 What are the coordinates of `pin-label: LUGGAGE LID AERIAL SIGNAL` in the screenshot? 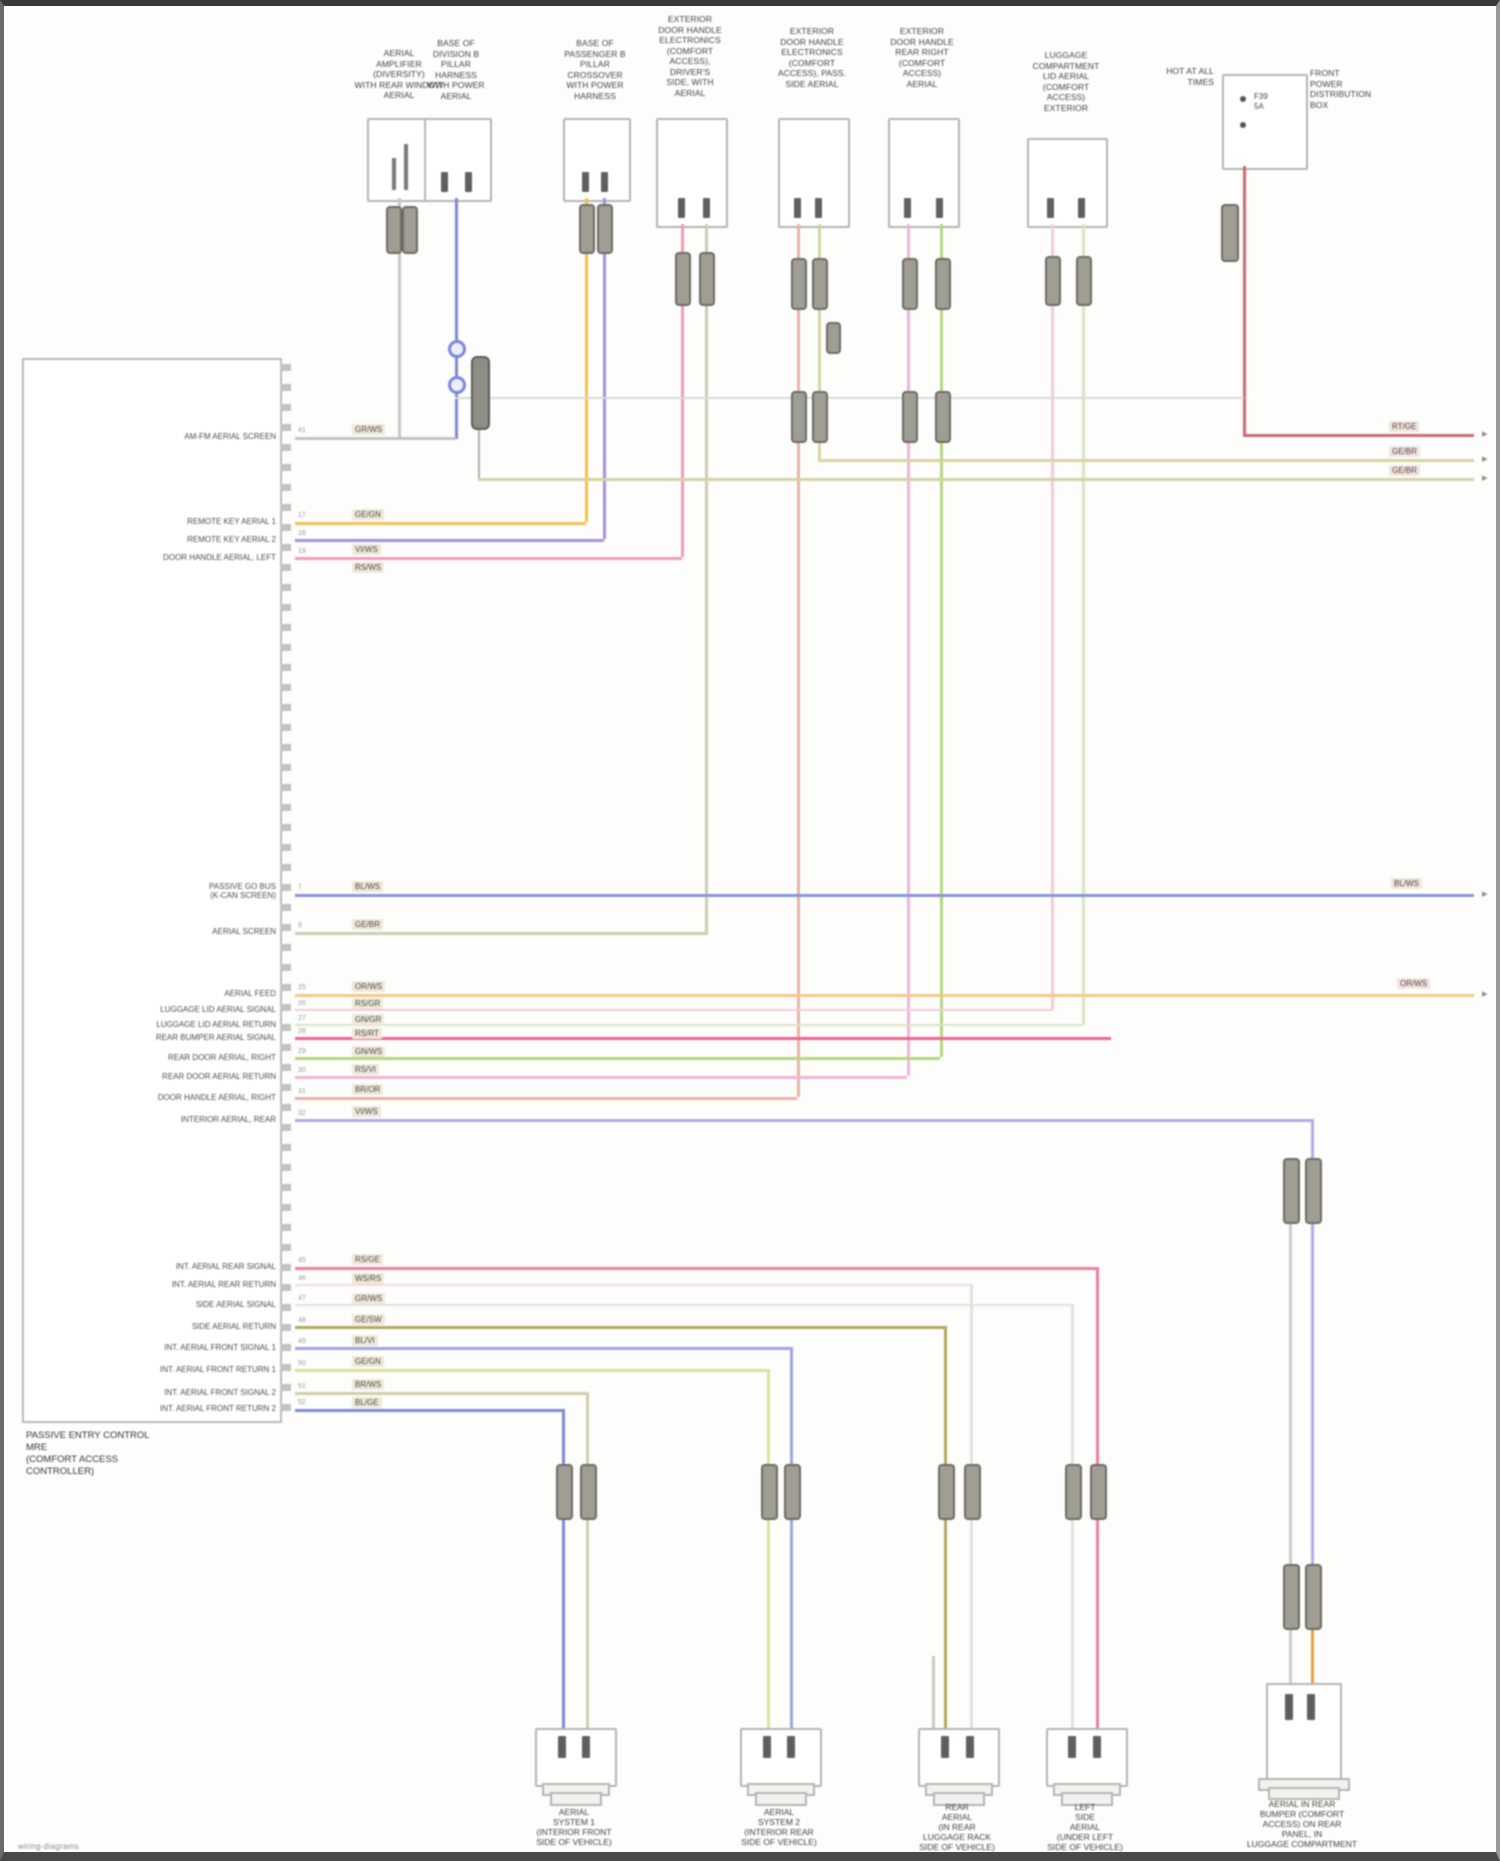 It's located at (218, 1009).